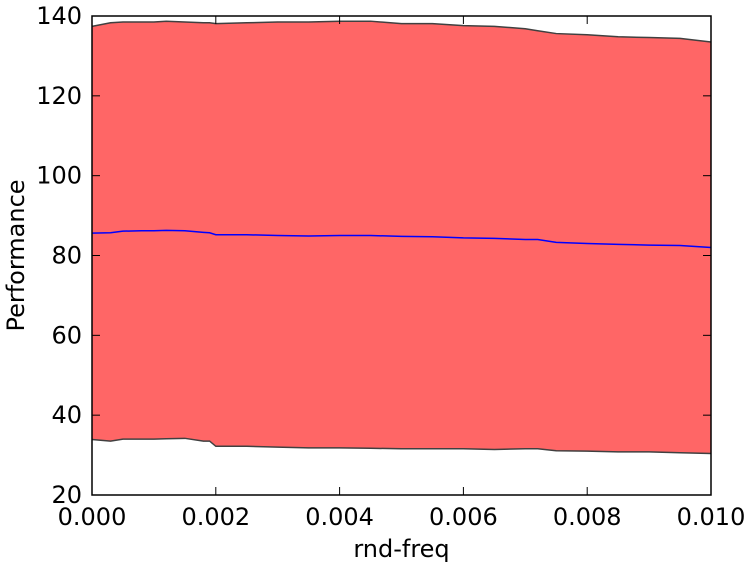 Image resolution: width=750 pixels, height=566 pixels. Describe the element at coordinates (92, 517) in the screenshot. I see `x-tick-label: 0.000` at that location.